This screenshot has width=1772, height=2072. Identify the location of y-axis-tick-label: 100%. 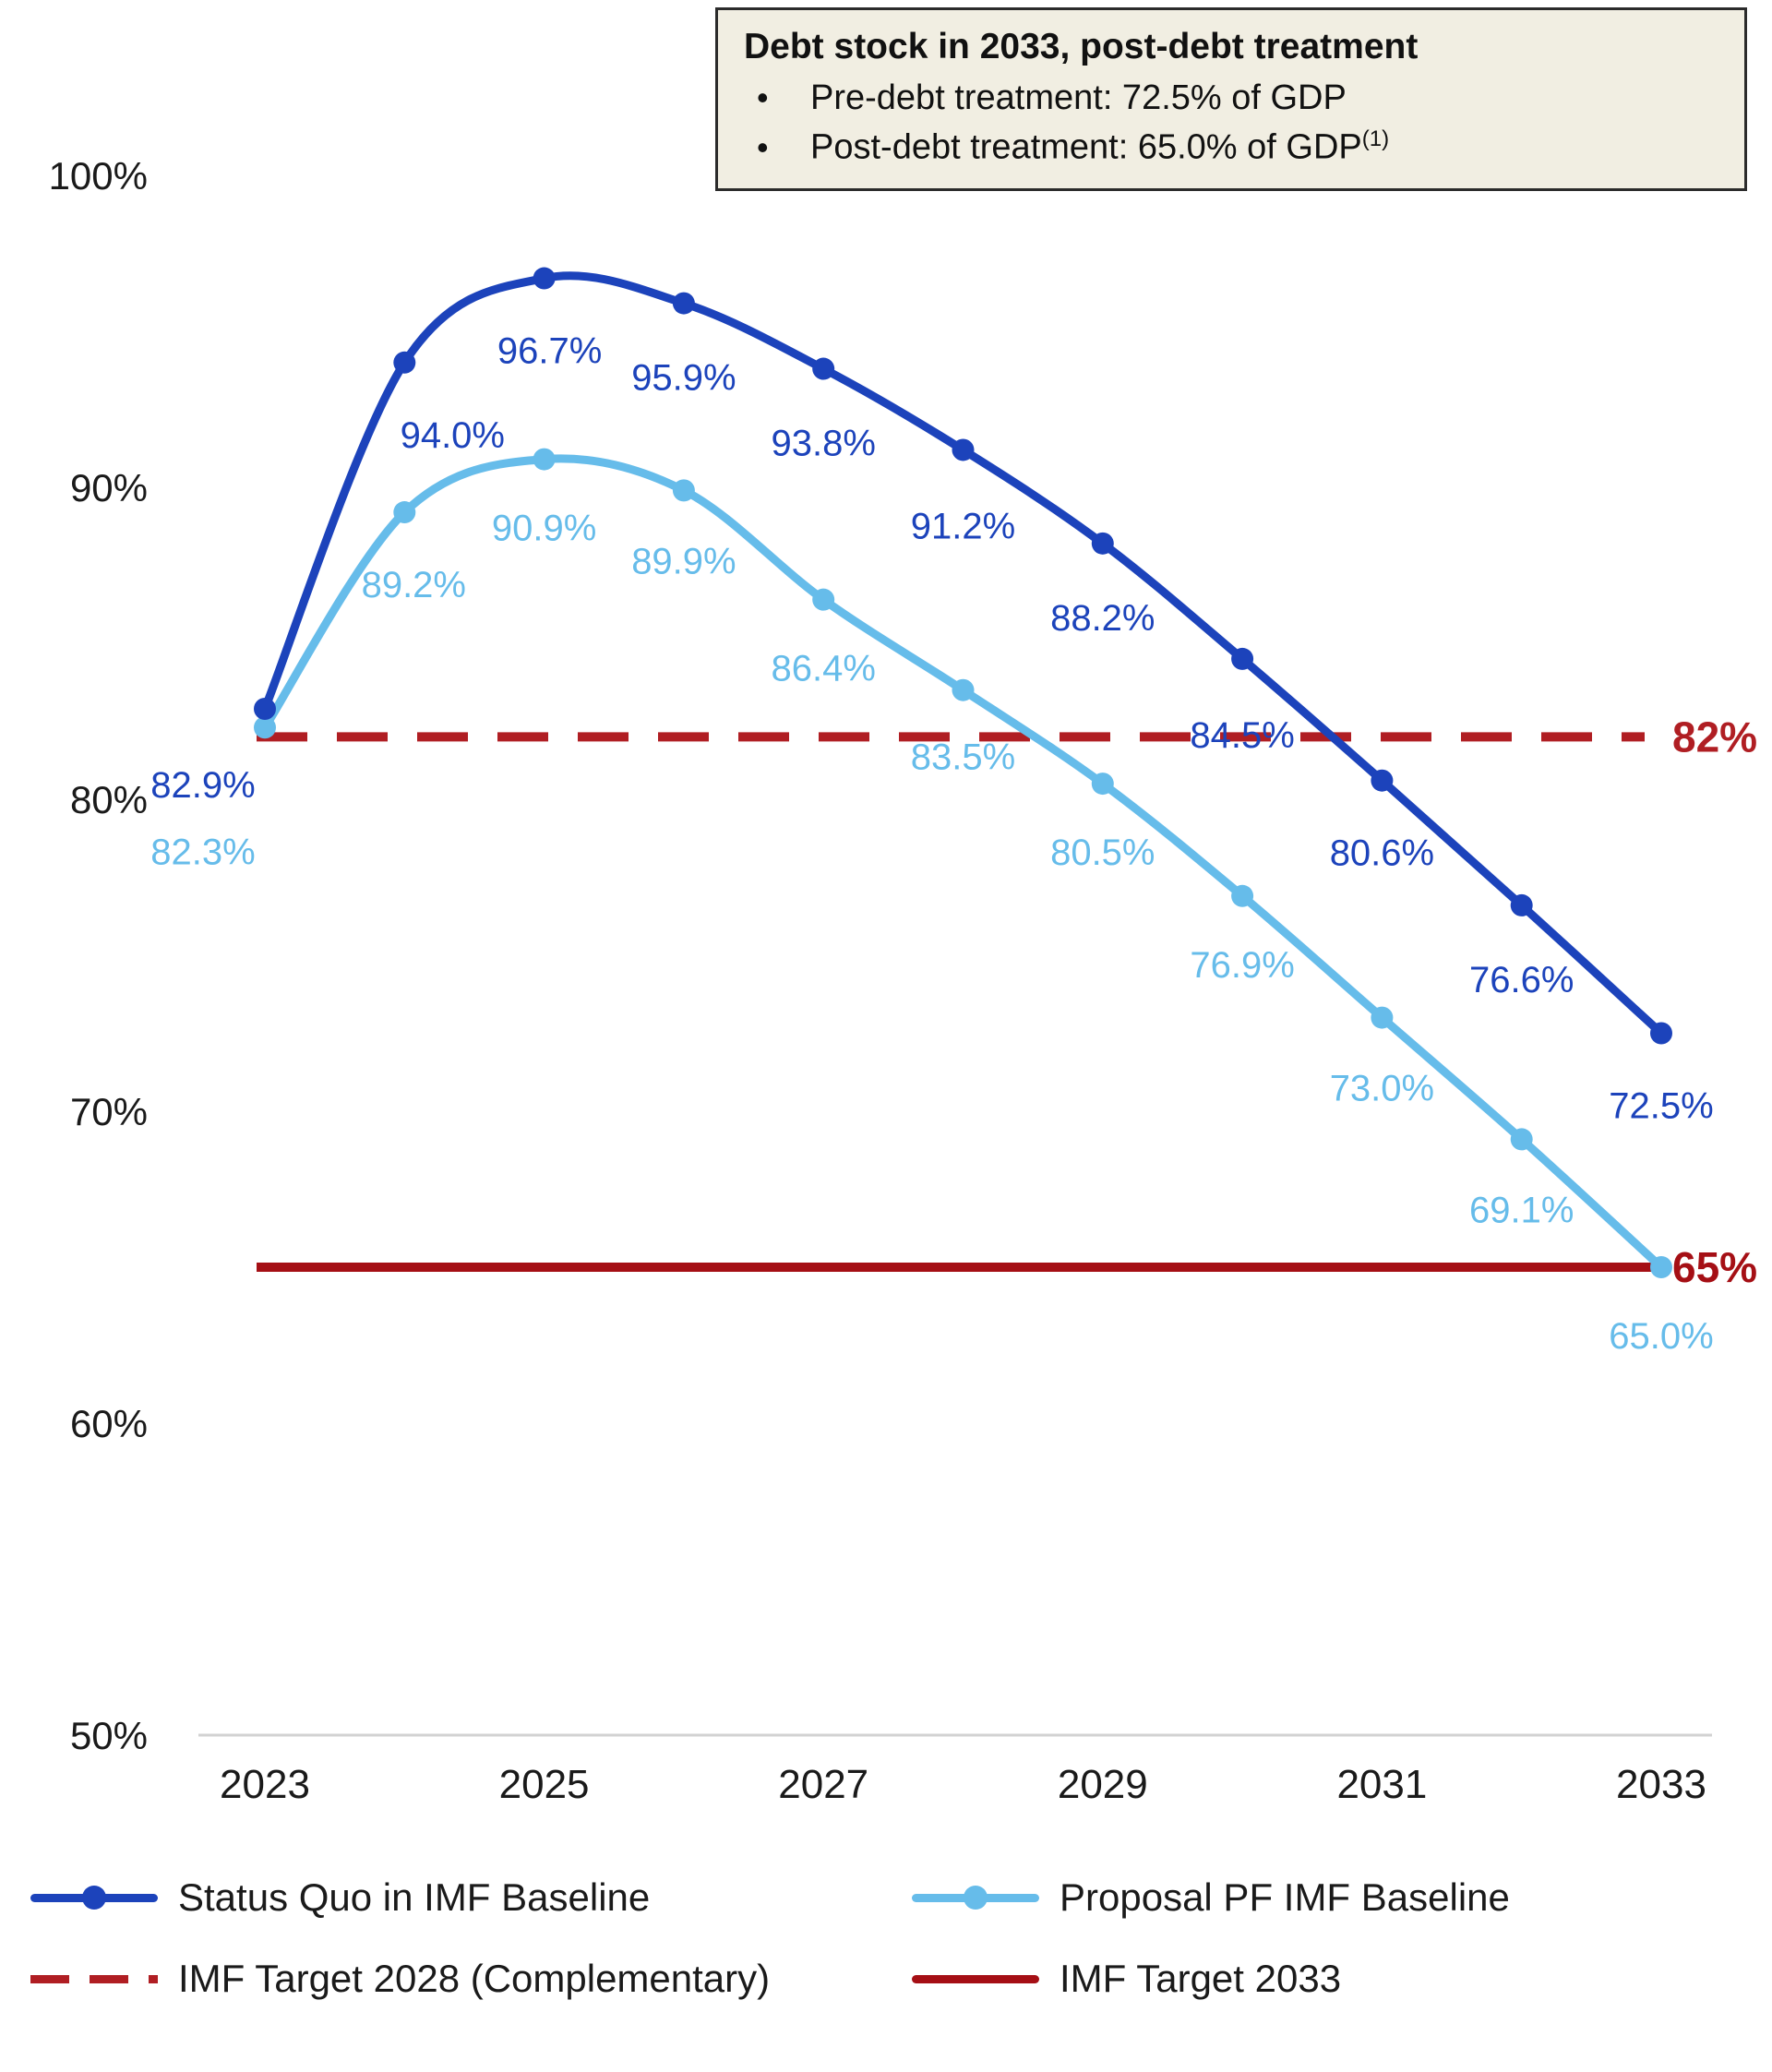
(99, 176).